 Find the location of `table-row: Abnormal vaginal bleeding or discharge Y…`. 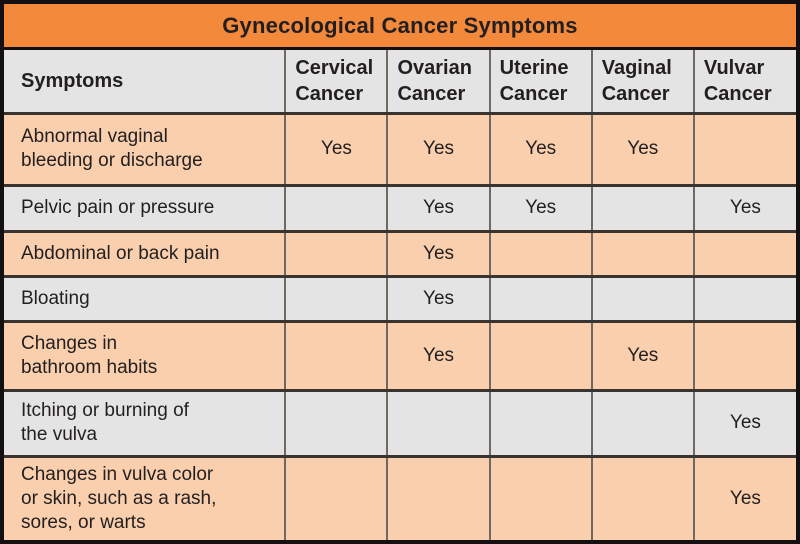

table-row: Abnormal vaginal bleeding or discharge Y… is located at coordinates (400, 149).